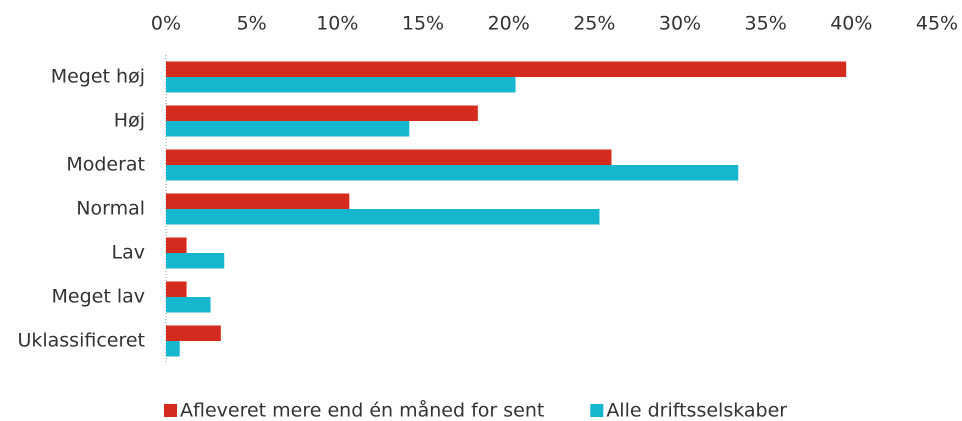 The height and width of the screenshot is (421, 962). What do you see at coordinates (128, 253) in the screenshot?
I see `y-tick-label: Lav` at bounding box center [128, 253].